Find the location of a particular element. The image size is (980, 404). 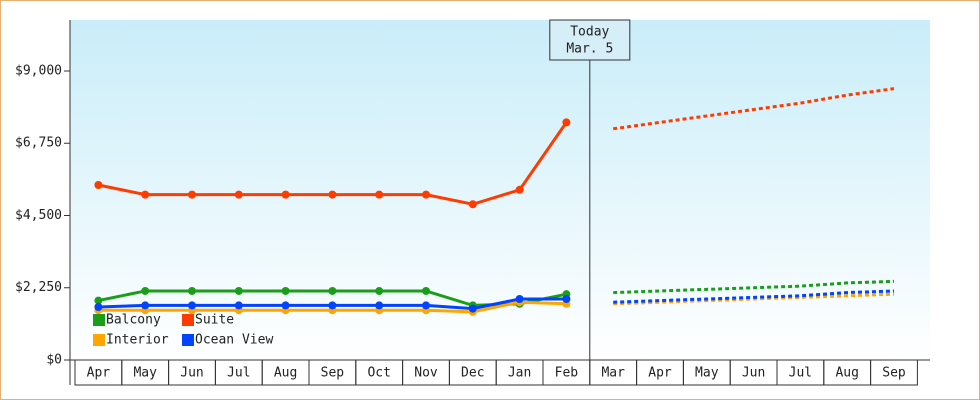

today-box is located at coordinates (590, 40).